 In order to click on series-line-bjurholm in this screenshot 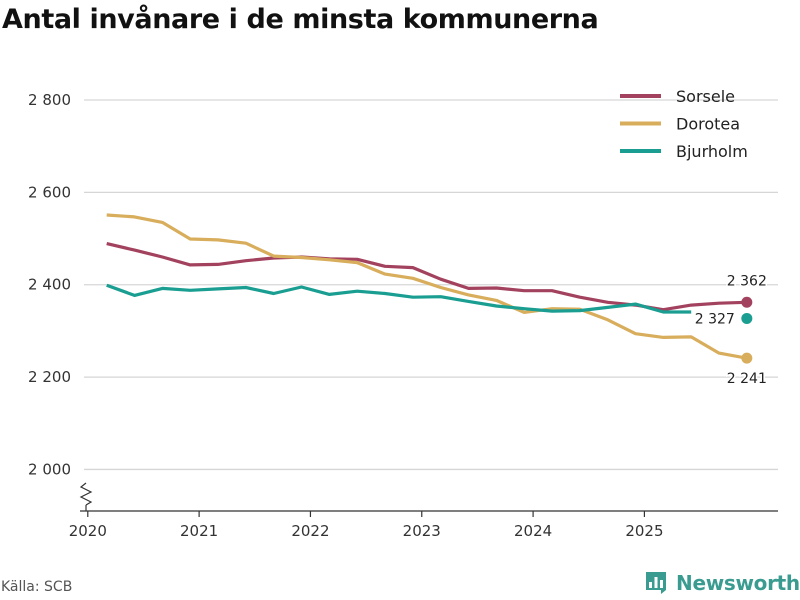, I will do `click(399, 298)`.